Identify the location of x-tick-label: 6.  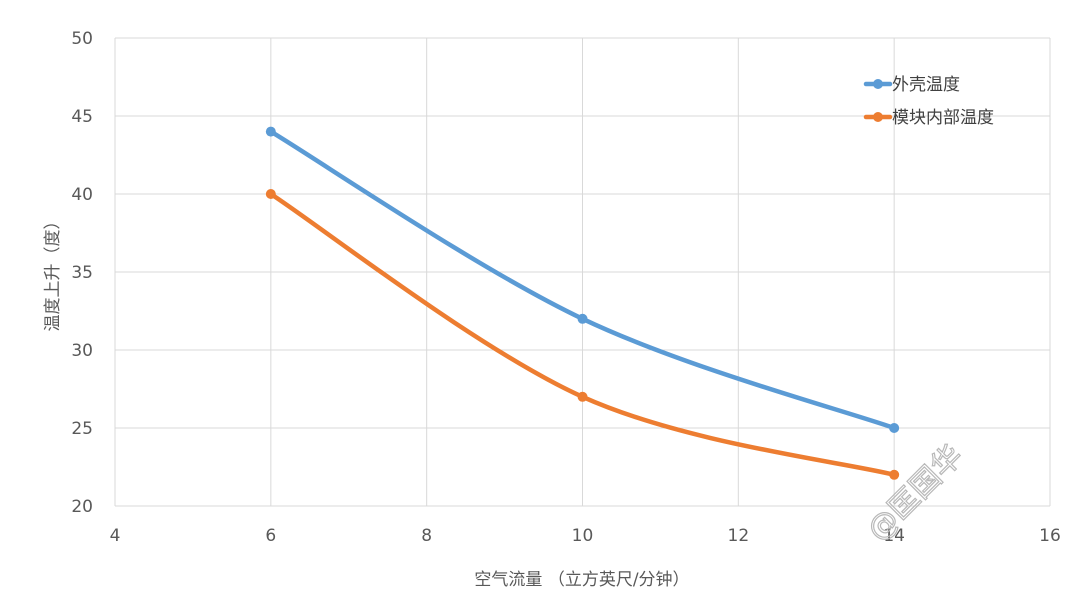
(270, 536).